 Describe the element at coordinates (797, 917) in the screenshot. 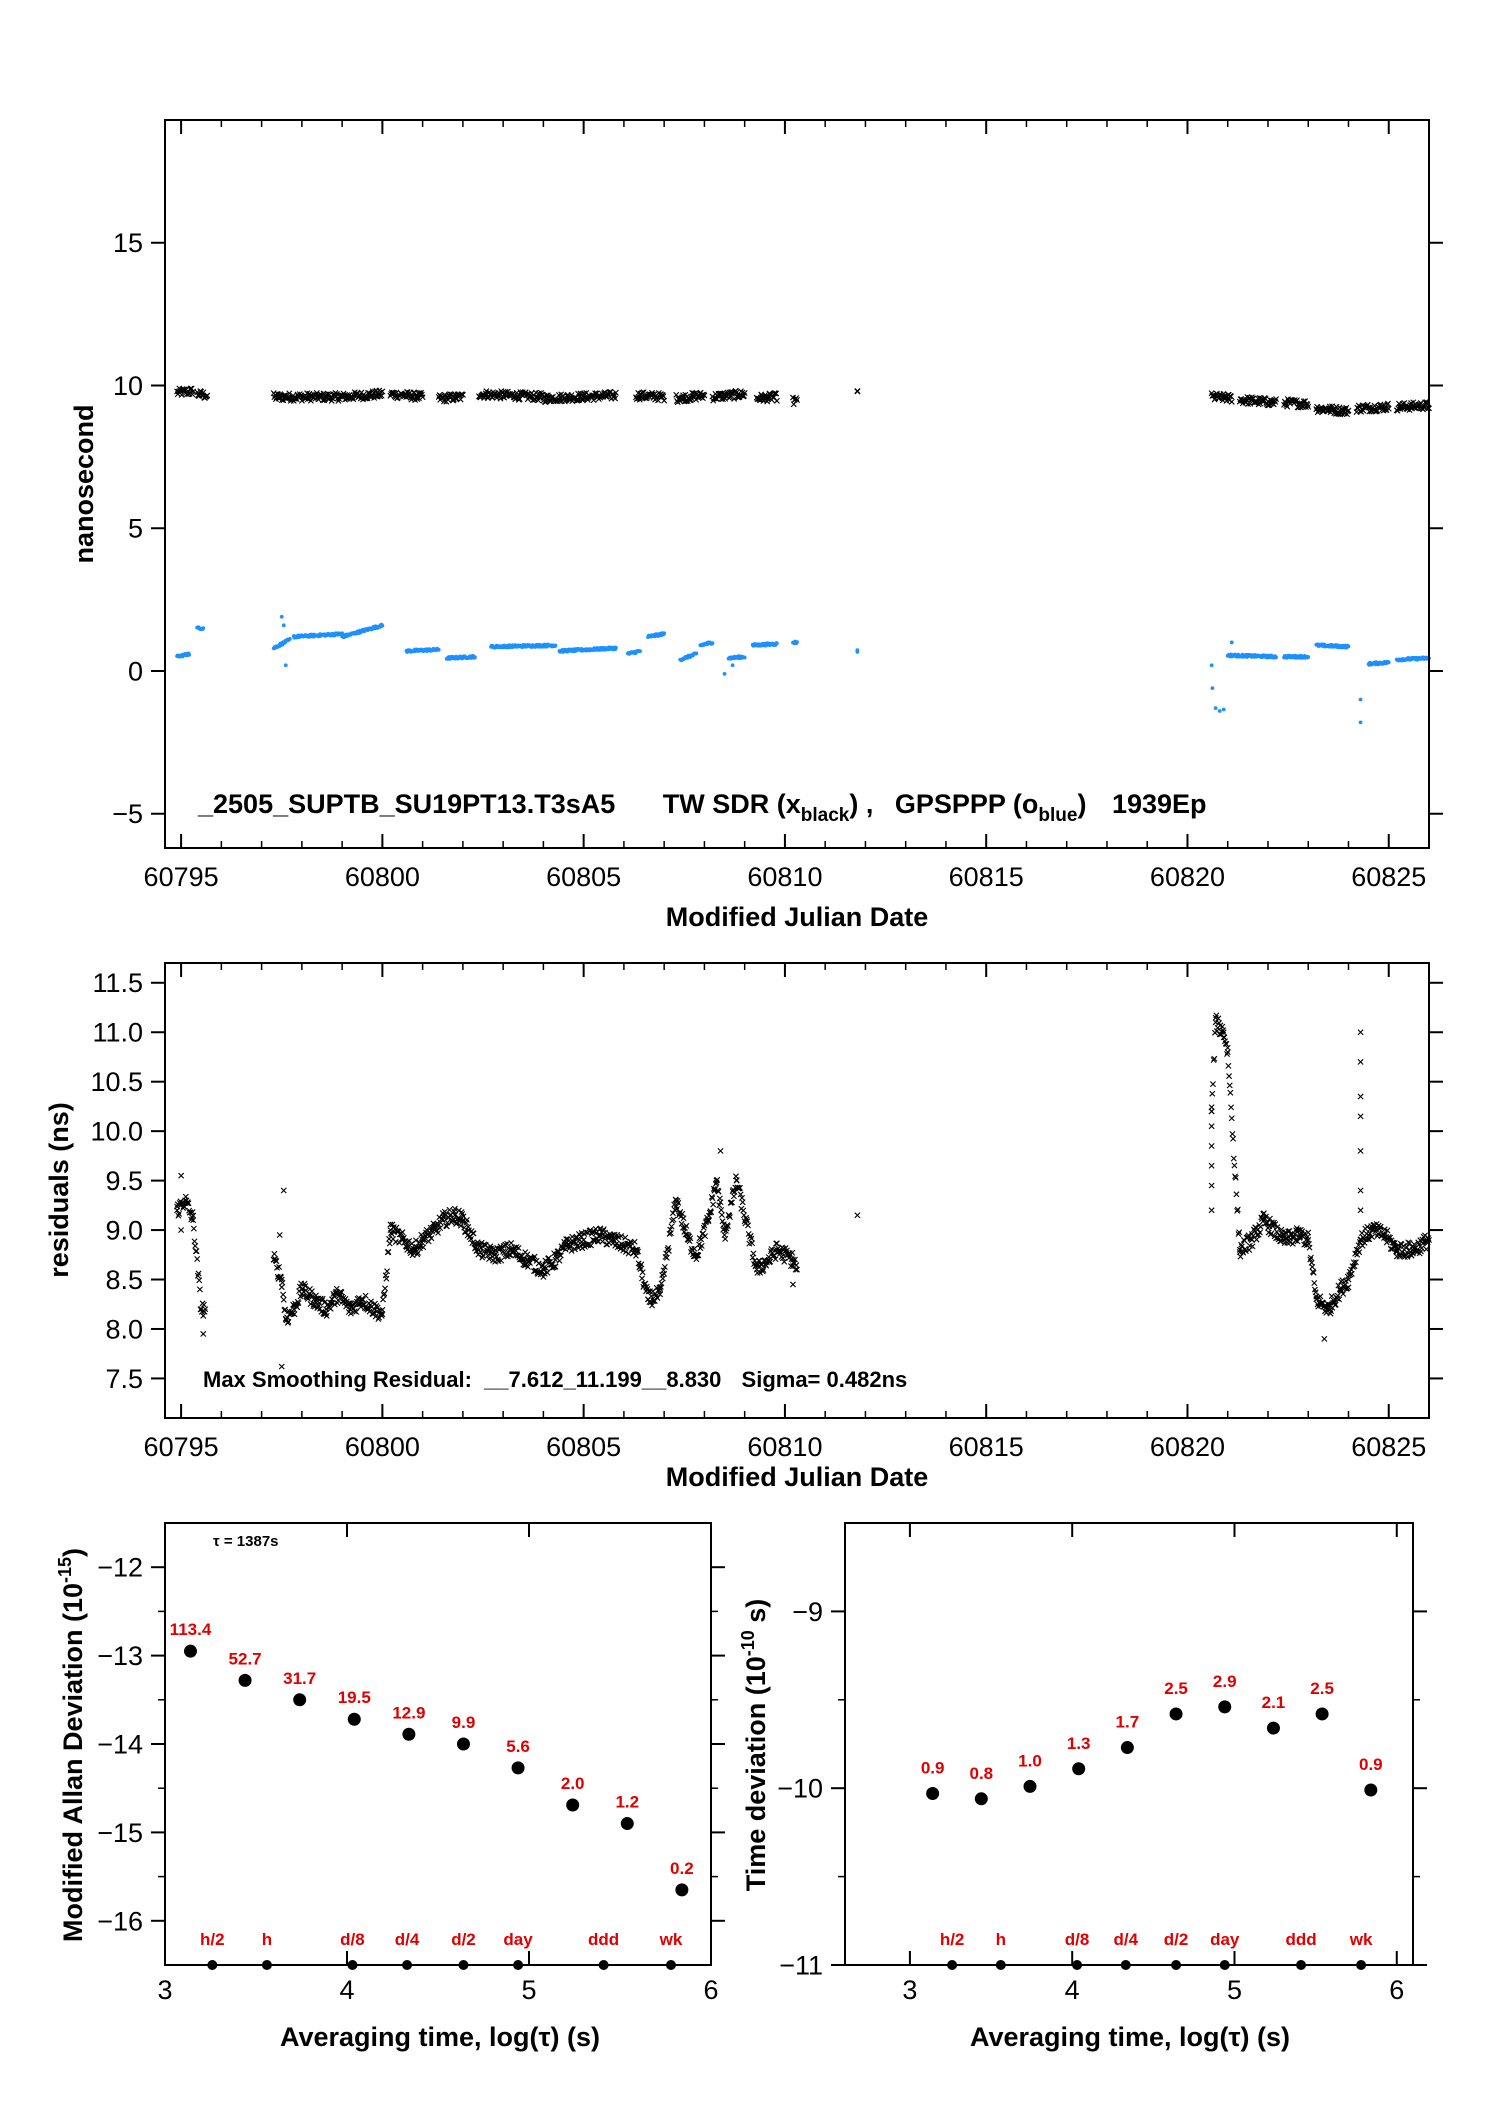

I see `time-comparison-x-label: Modified Julian Date` at that location.